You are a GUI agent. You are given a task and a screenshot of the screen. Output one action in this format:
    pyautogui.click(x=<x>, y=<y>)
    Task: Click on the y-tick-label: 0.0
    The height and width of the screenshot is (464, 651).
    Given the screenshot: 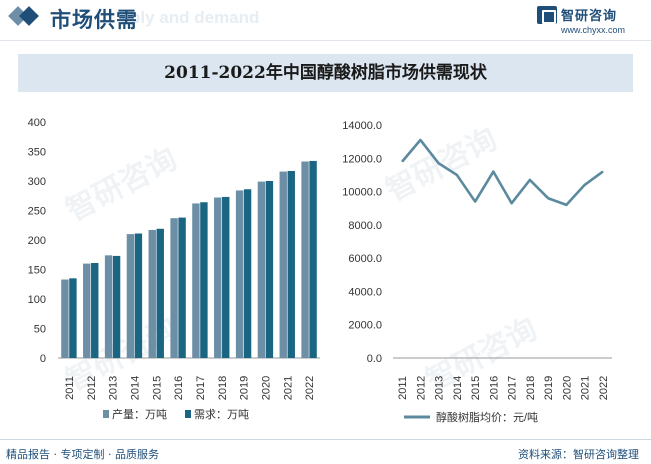 What is the action you would take?
    pyautogui.click(x=374, y=359)
    